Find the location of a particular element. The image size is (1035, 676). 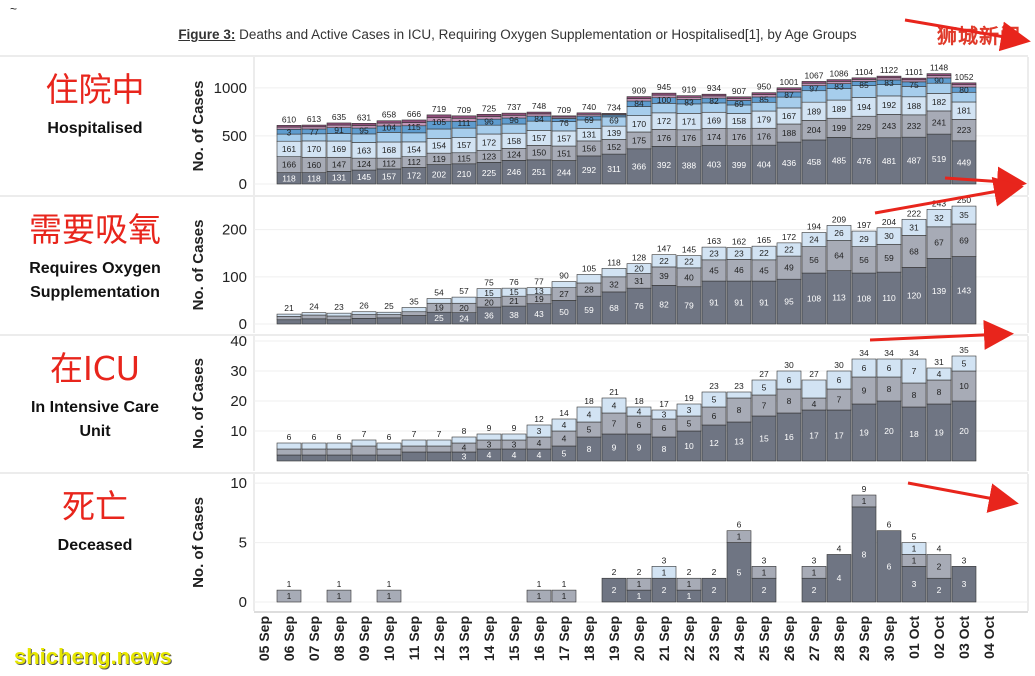

bar-segment-label: 481 is located at coordinates (889, 161).